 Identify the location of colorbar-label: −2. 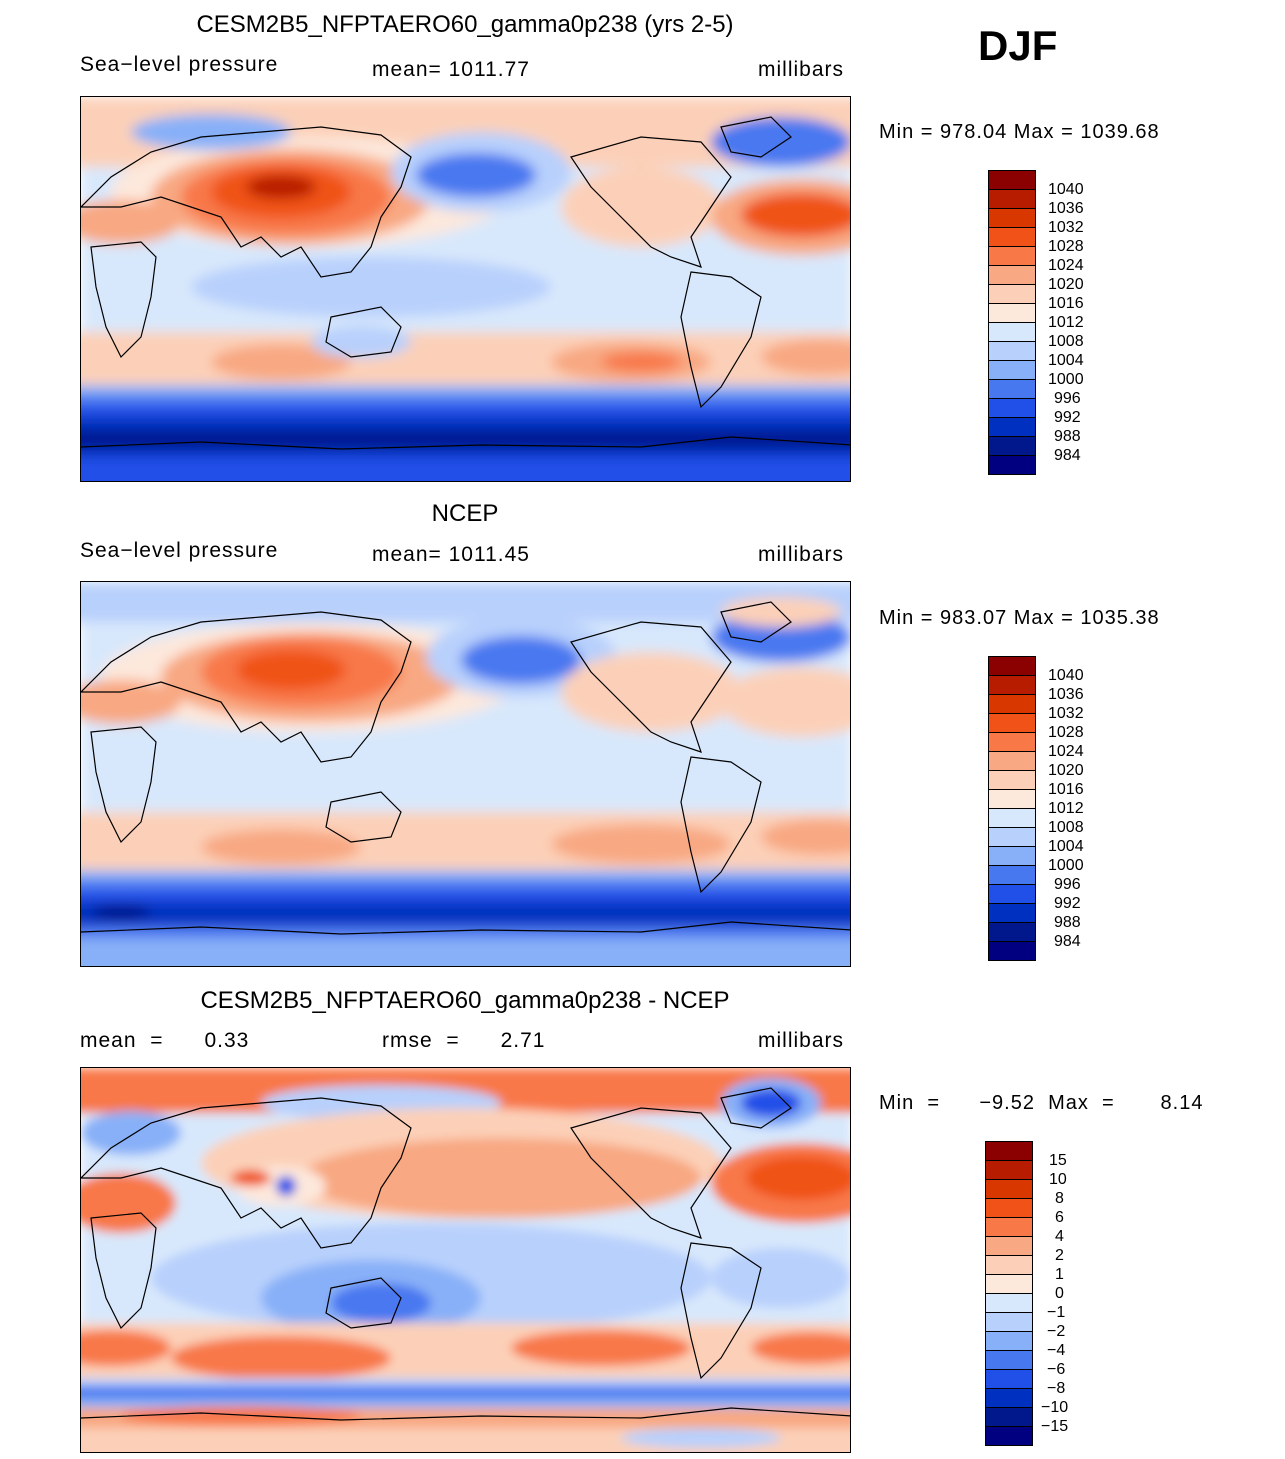
(1056, 1331).